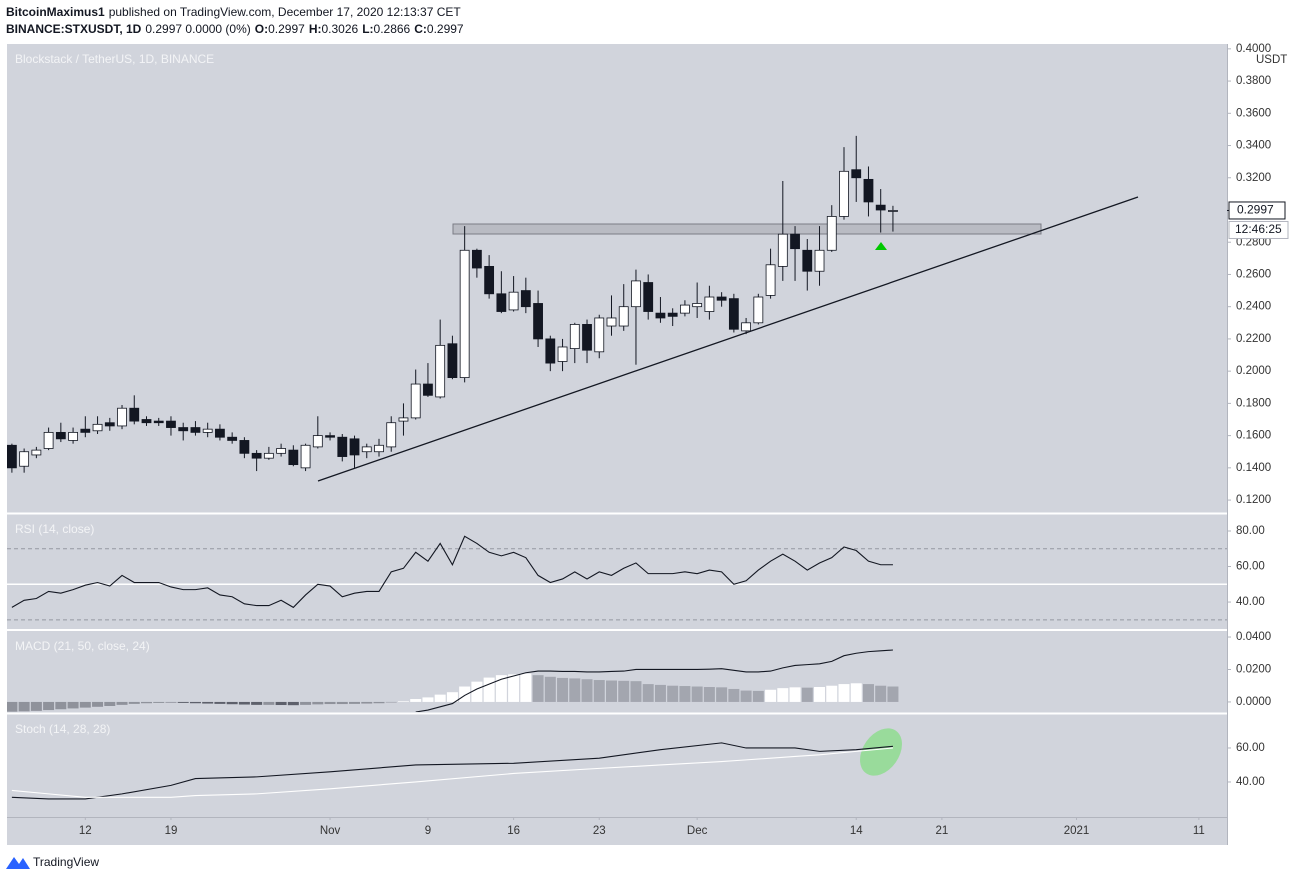 The width and height of the screenshot is (1315, 882). I want to click on countdown-box, so click(1258, 229).